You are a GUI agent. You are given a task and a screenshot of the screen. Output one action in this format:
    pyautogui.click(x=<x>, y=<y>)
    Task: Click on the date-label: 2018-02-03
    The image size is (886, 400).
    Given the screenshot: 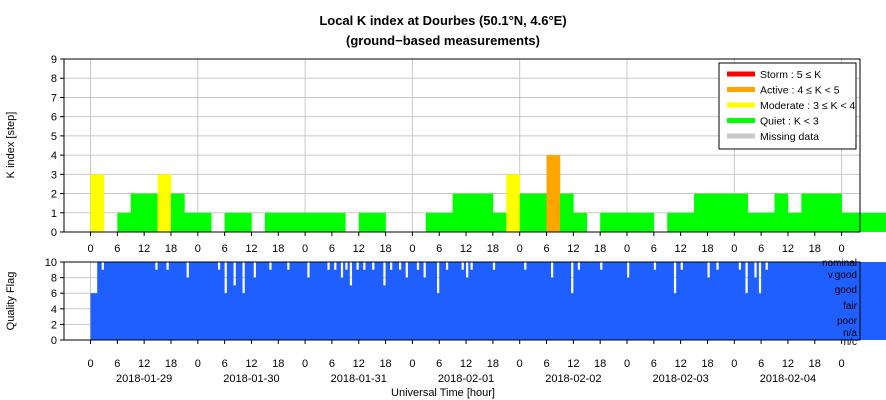 What is the action you would take?
    pyautogui.click(x=681, y=379)
    